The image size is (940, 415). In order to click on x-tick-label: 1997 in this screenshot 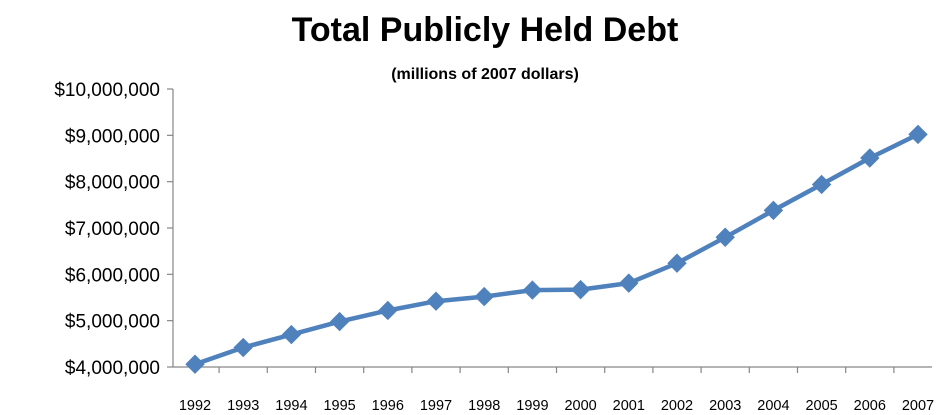, I will do `click(436, 406)`.